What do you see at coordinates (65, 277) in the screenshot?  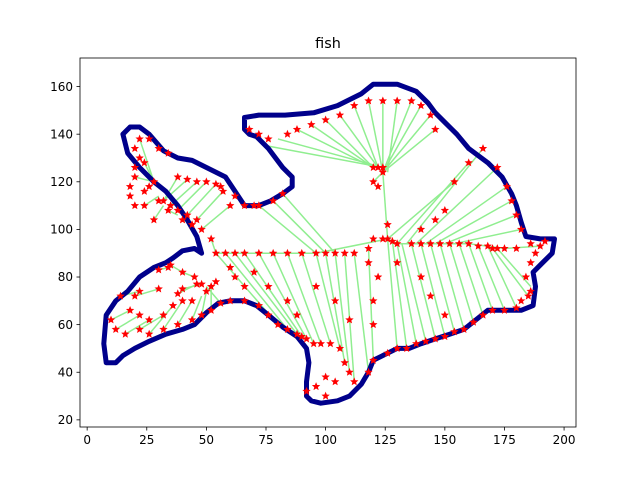 I see `y-tick-label: 80` at bounding box center [65, 277].